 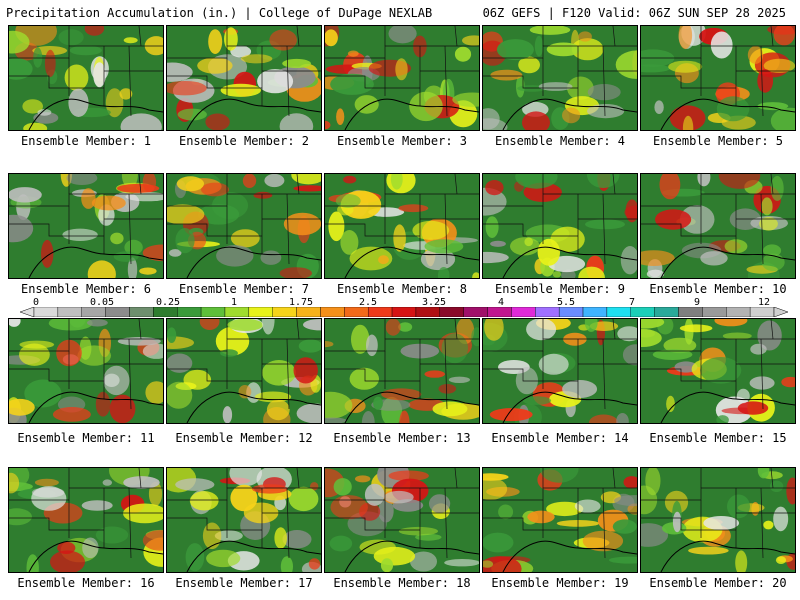 What do you see at coordinates (168, 302) in the screenshot?
I see `colorbar-tick-label: 0.25` at bounding box center [168, 302].